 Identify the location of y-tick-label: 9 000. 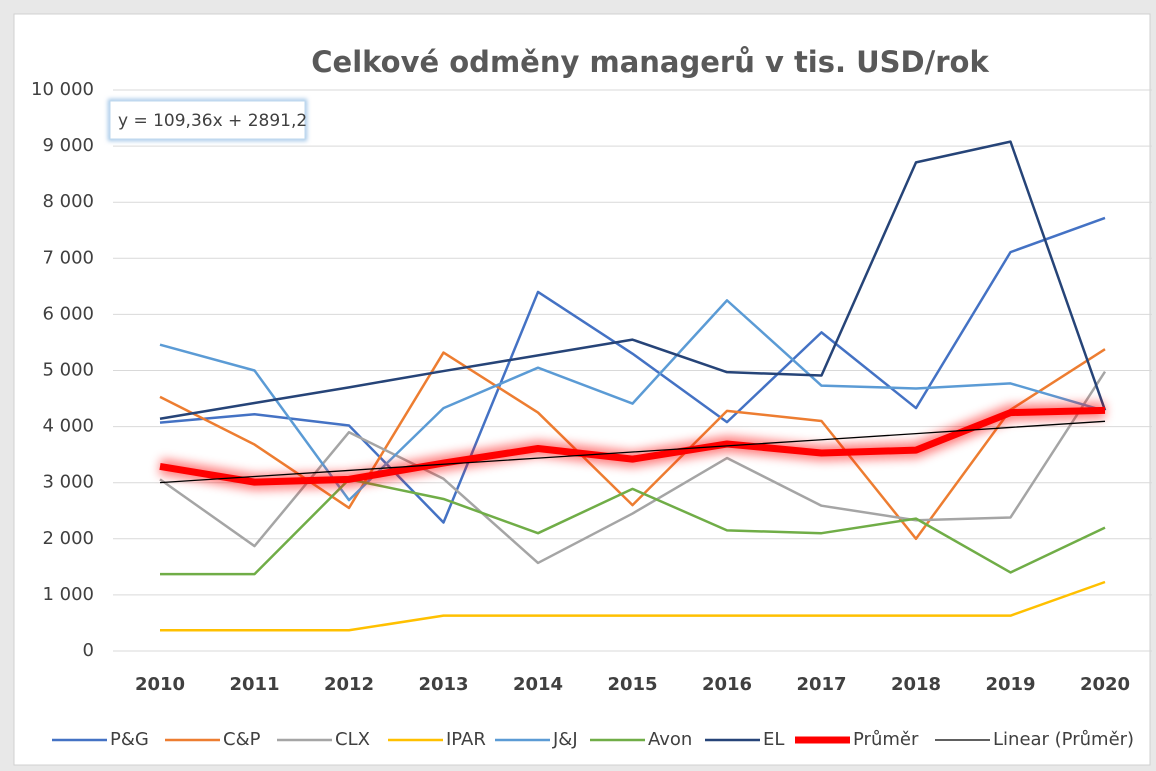
(68, 145).